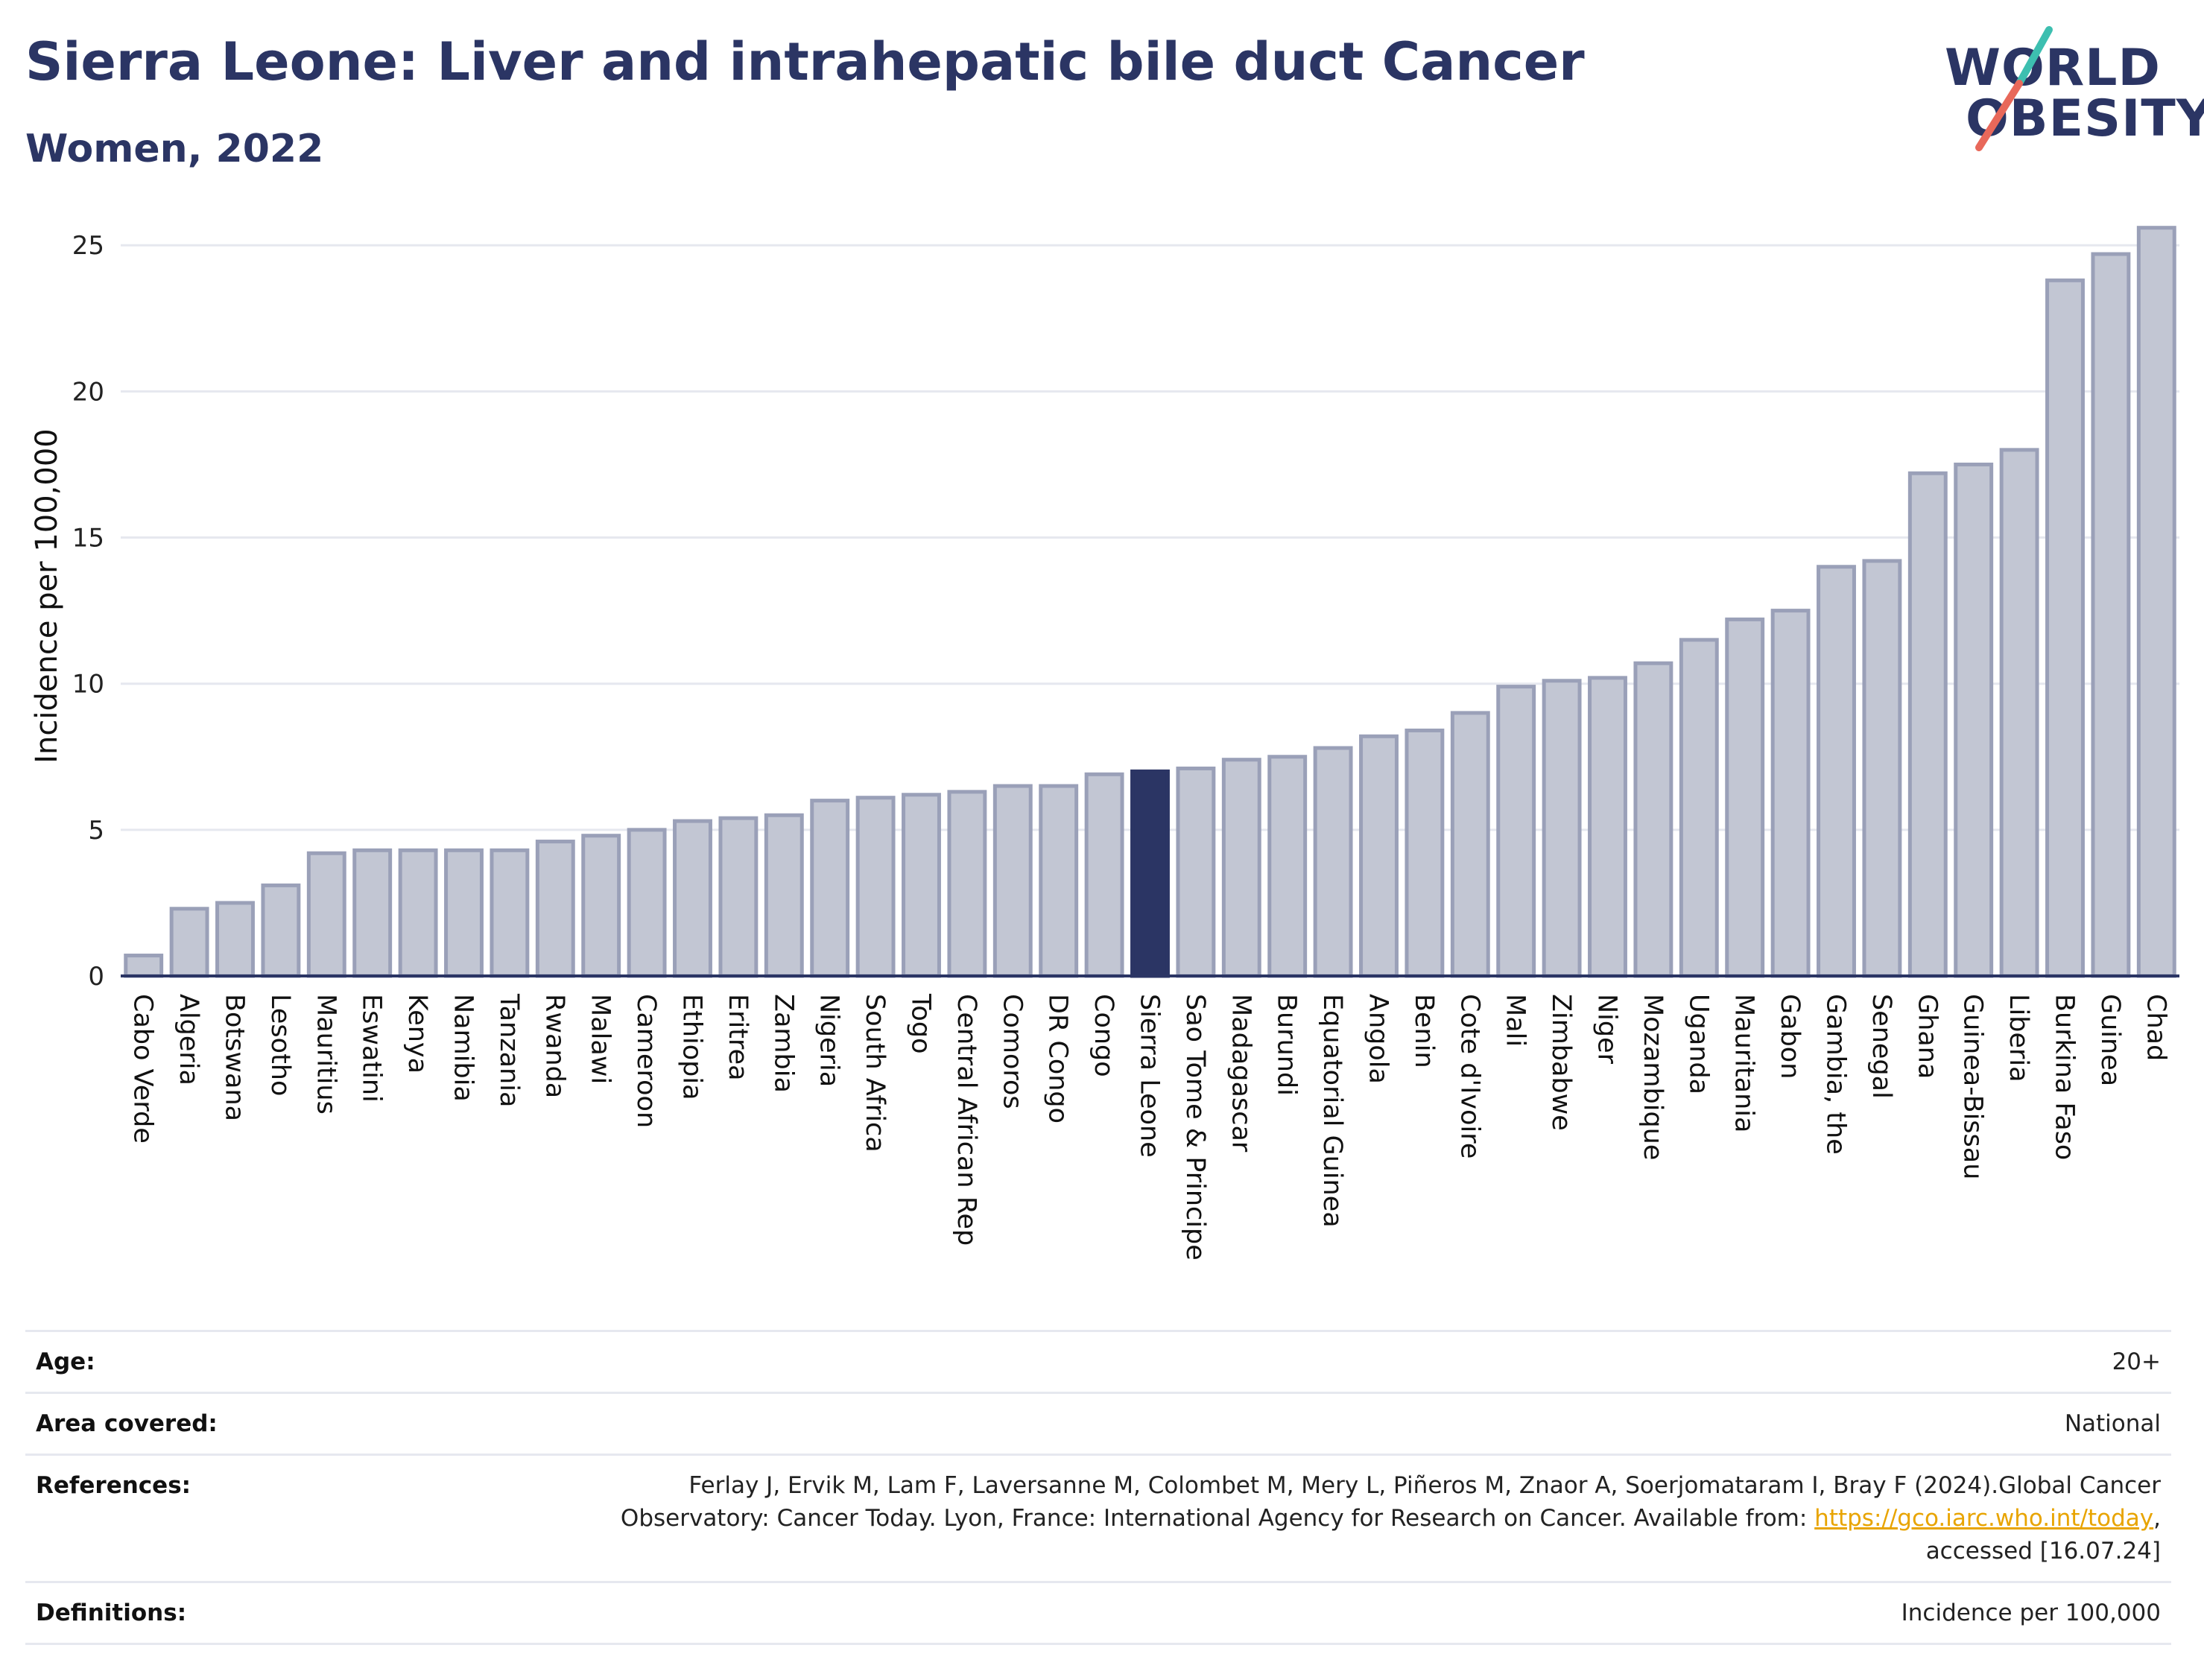 Image resolution: width=2204 pixels, height=1680 pixels. Describe the element at coordinates (111, 1613) in the screenshot. I see `definitions-label: Definitions:` at that location.